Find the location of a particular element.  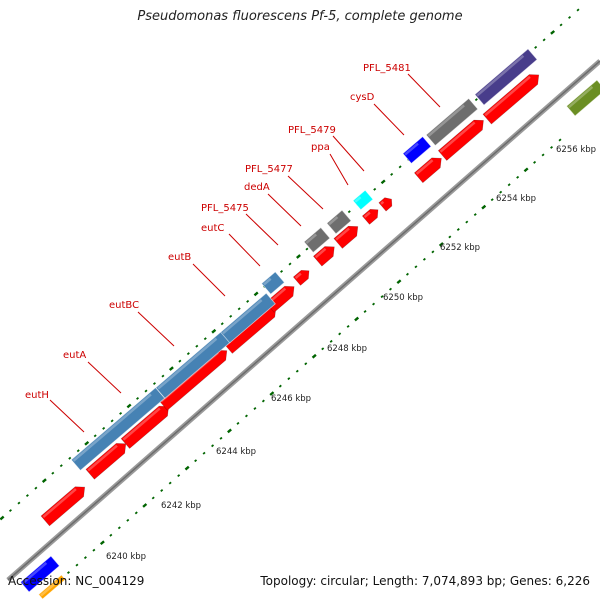

band-PFL_5480-shape is located at coordinates (452, 122).